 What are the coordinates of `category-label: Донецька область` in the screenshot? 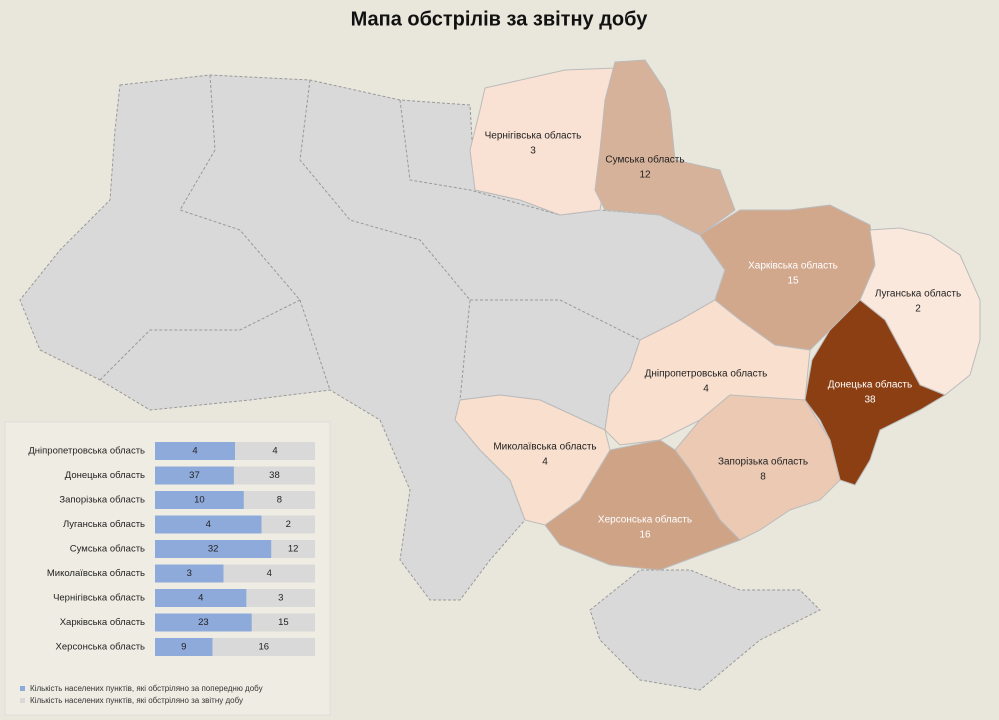 It's located at (105, 475).